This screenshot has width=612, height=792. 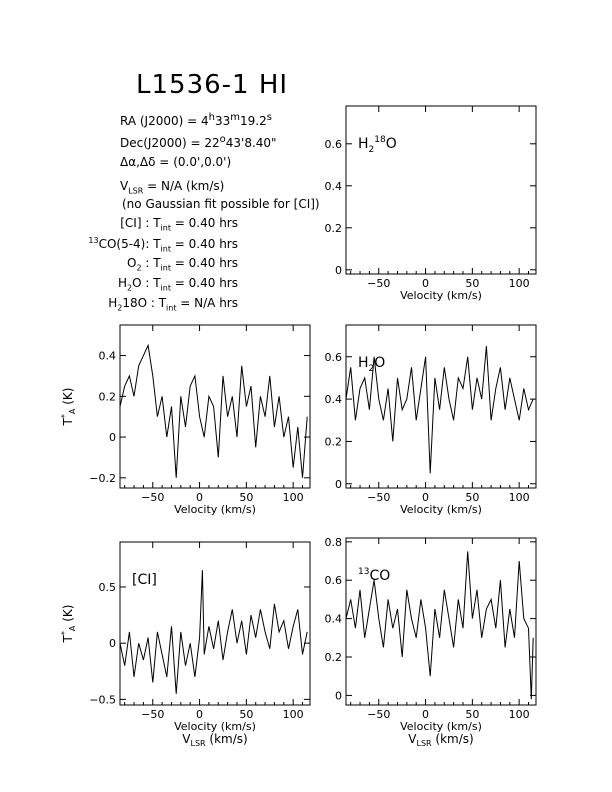 What do you see at coordinates (221, 204) in the screenshot?
I see `fit-note: (no Gaussian fit possible for [CI])` at bounding box center [221, 204].